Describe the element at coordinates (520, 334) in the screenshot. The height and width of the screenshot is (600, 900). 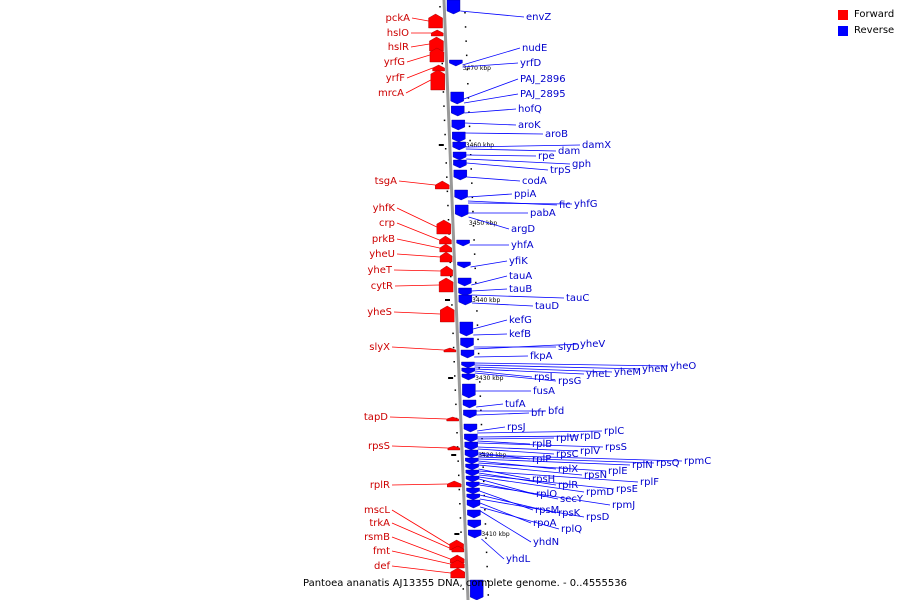
I see `reverse-gene-label: kefB` at that location.